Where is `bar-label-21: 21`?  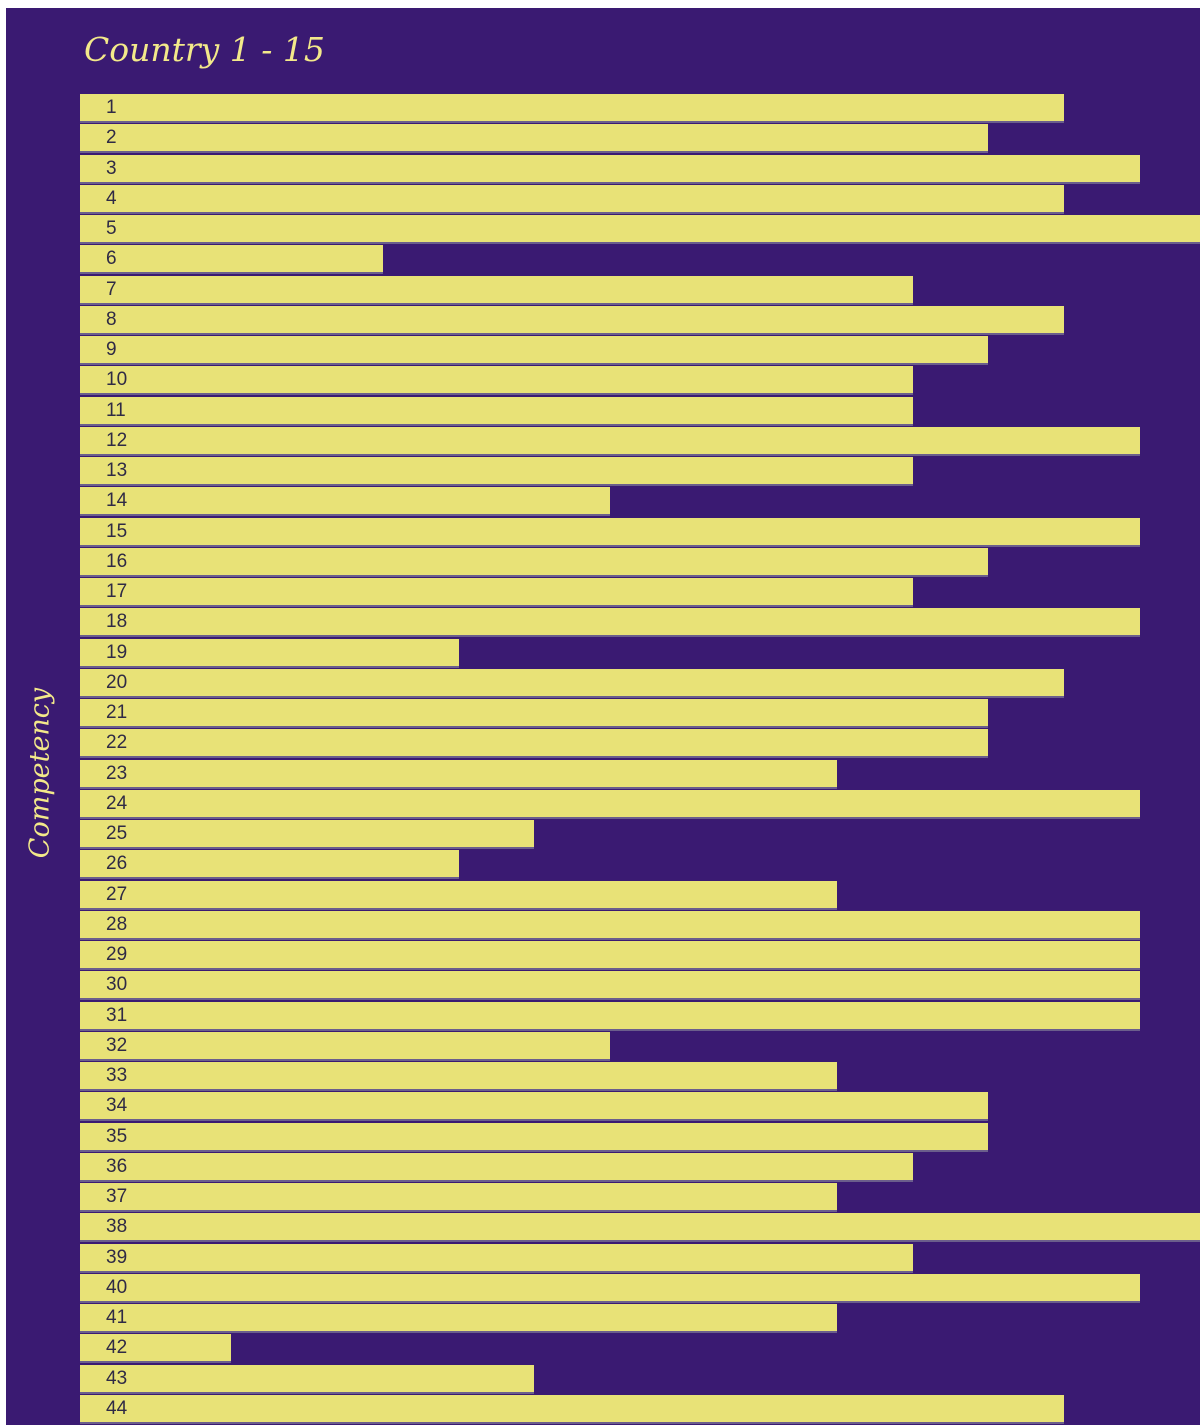
bar-label-21: 21 is located at coordinates (117, 712).